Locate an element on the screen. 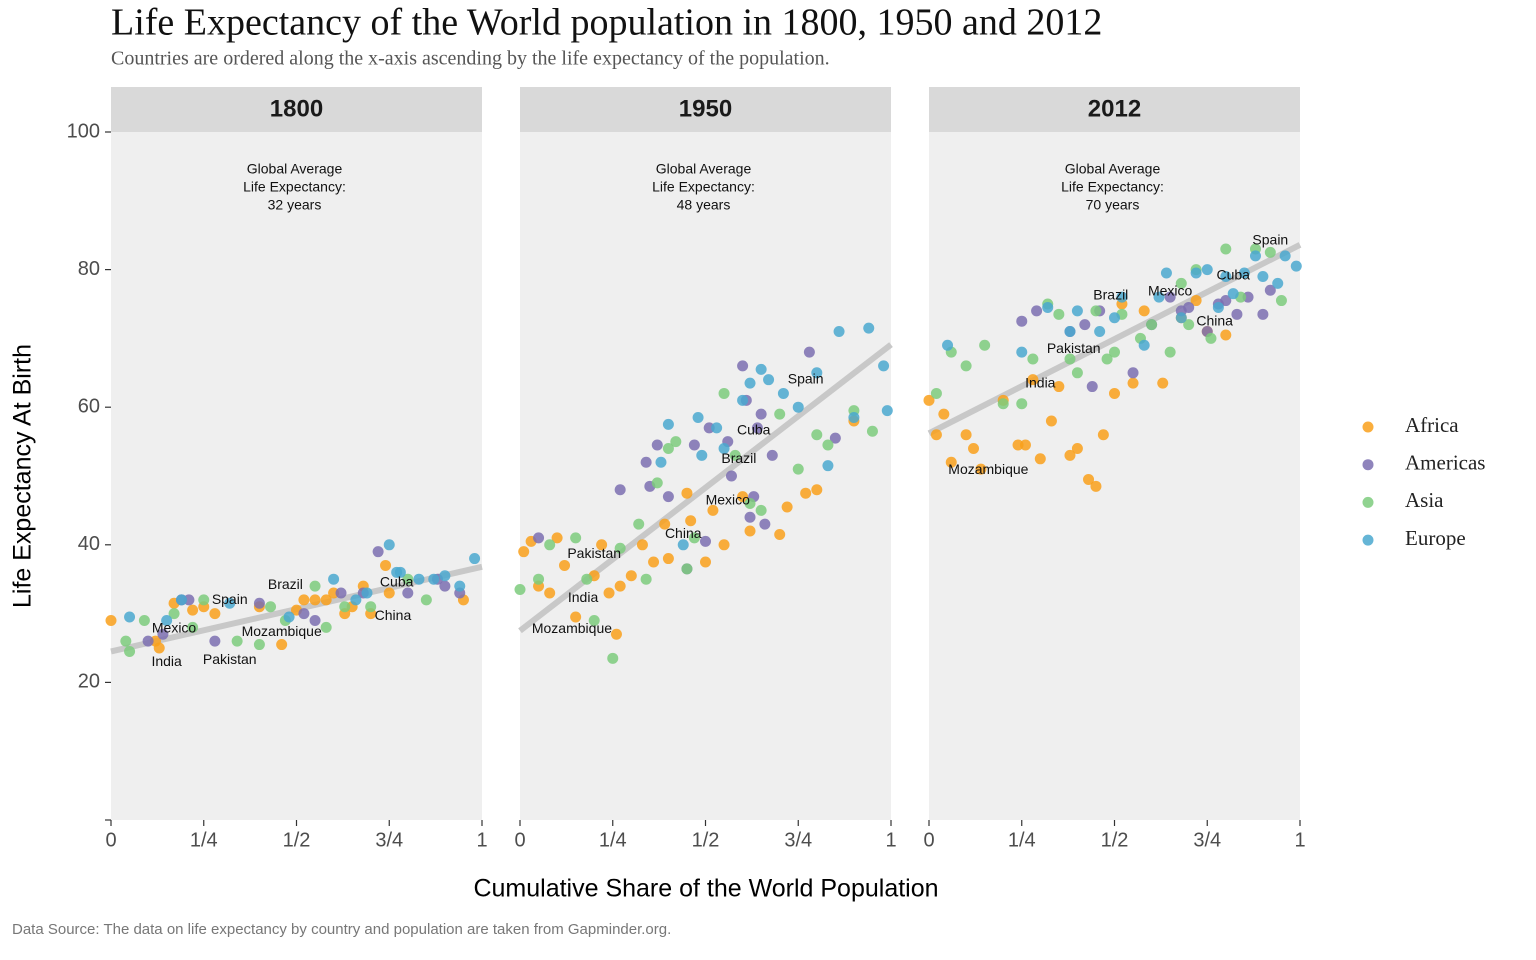 This screenshot has width=1536, height=960. legend-marker is located at coordinates (1368, 502).